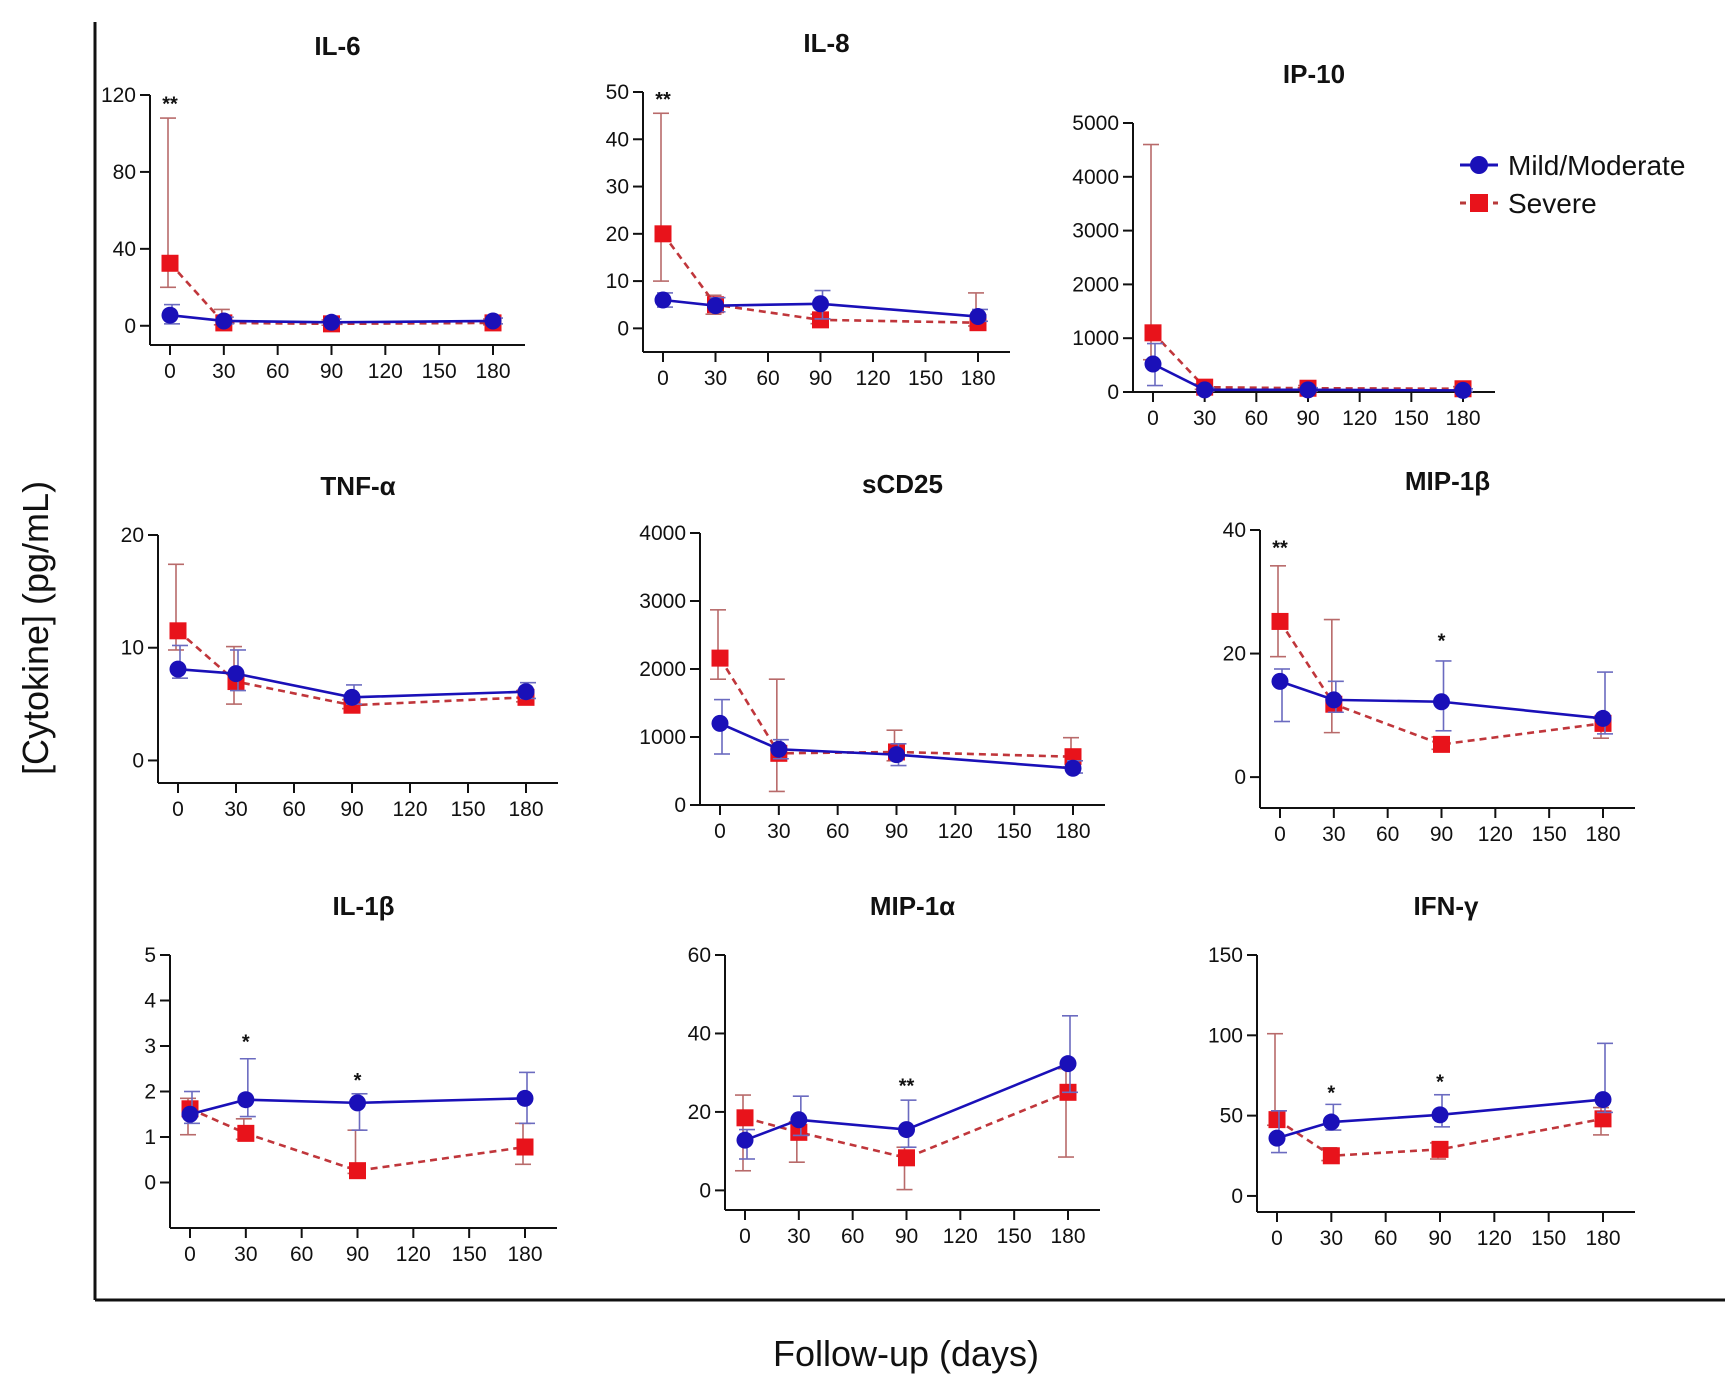 The height and width of the screenshot is (1384, 1734). I want to click on y-tick-label: 30, so click(617, 187).